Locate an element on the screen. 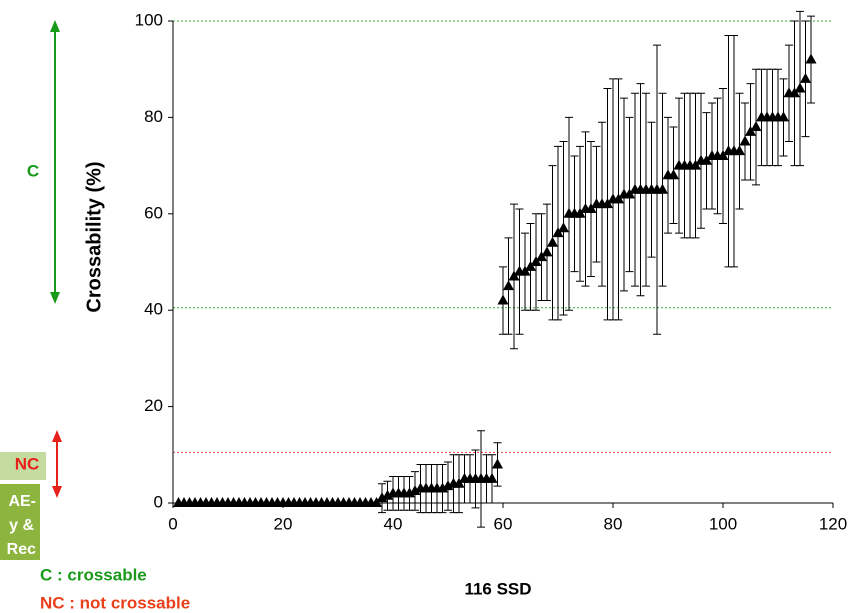 Image resolution: width=864 pixels, height=613 pixels. y-tick-label: 20 is located at coordinates (153, 405).